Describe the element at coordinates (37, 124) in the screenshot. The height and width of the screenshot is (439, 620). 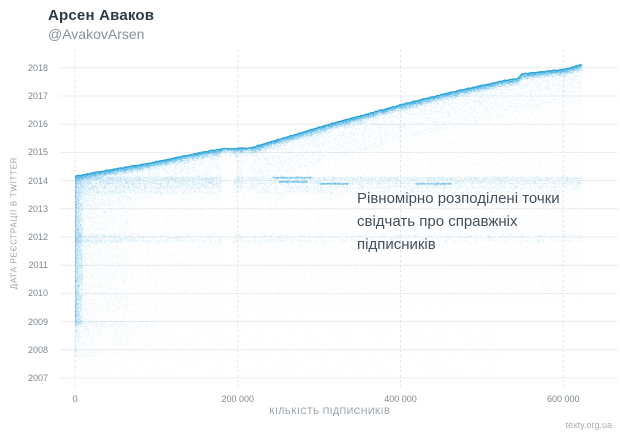
I see `y-tick-label: 2016` at that location.